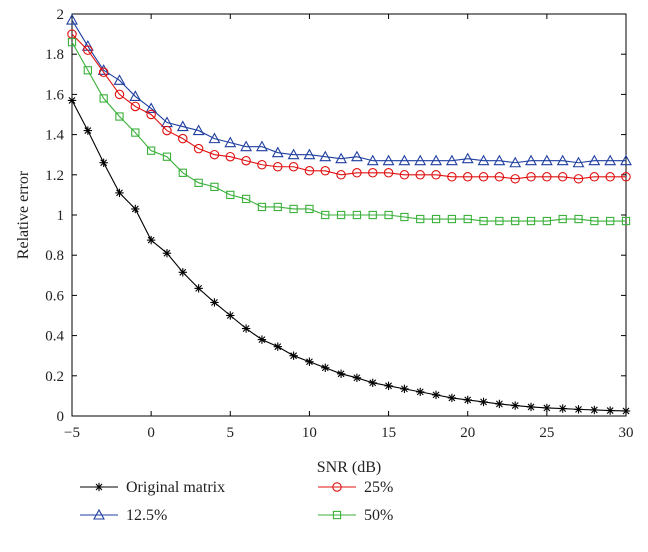 The width and height of the screenshot is (648, 552). I want to click on y-tick-label: 0, so click(61, 417).